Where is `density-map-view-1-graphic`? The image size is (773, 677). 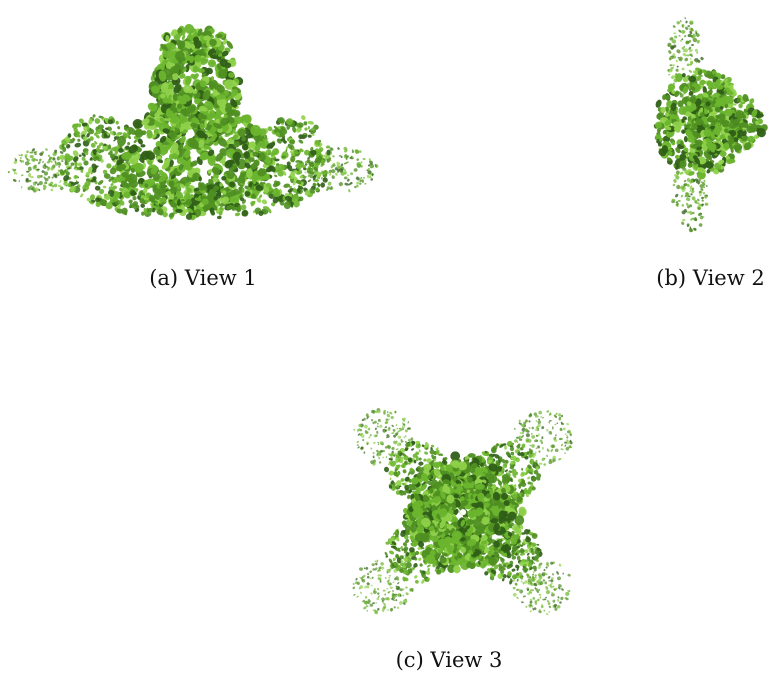 density-map-view-1-graphic is located at coordinates (193, 122).